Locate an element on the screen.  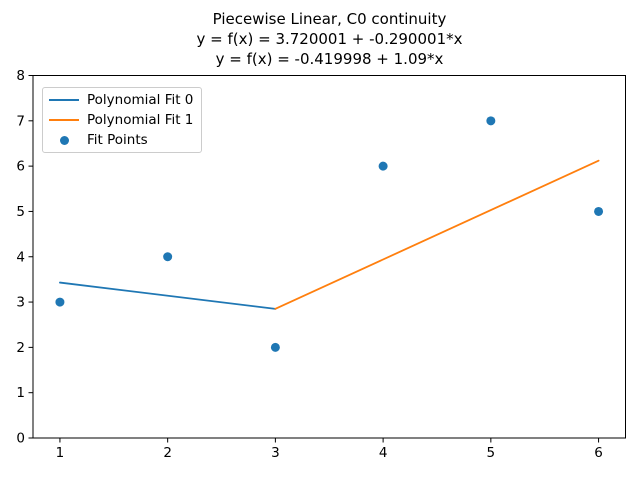
y-tick-label: 5 is located at coordinates (20, 212).